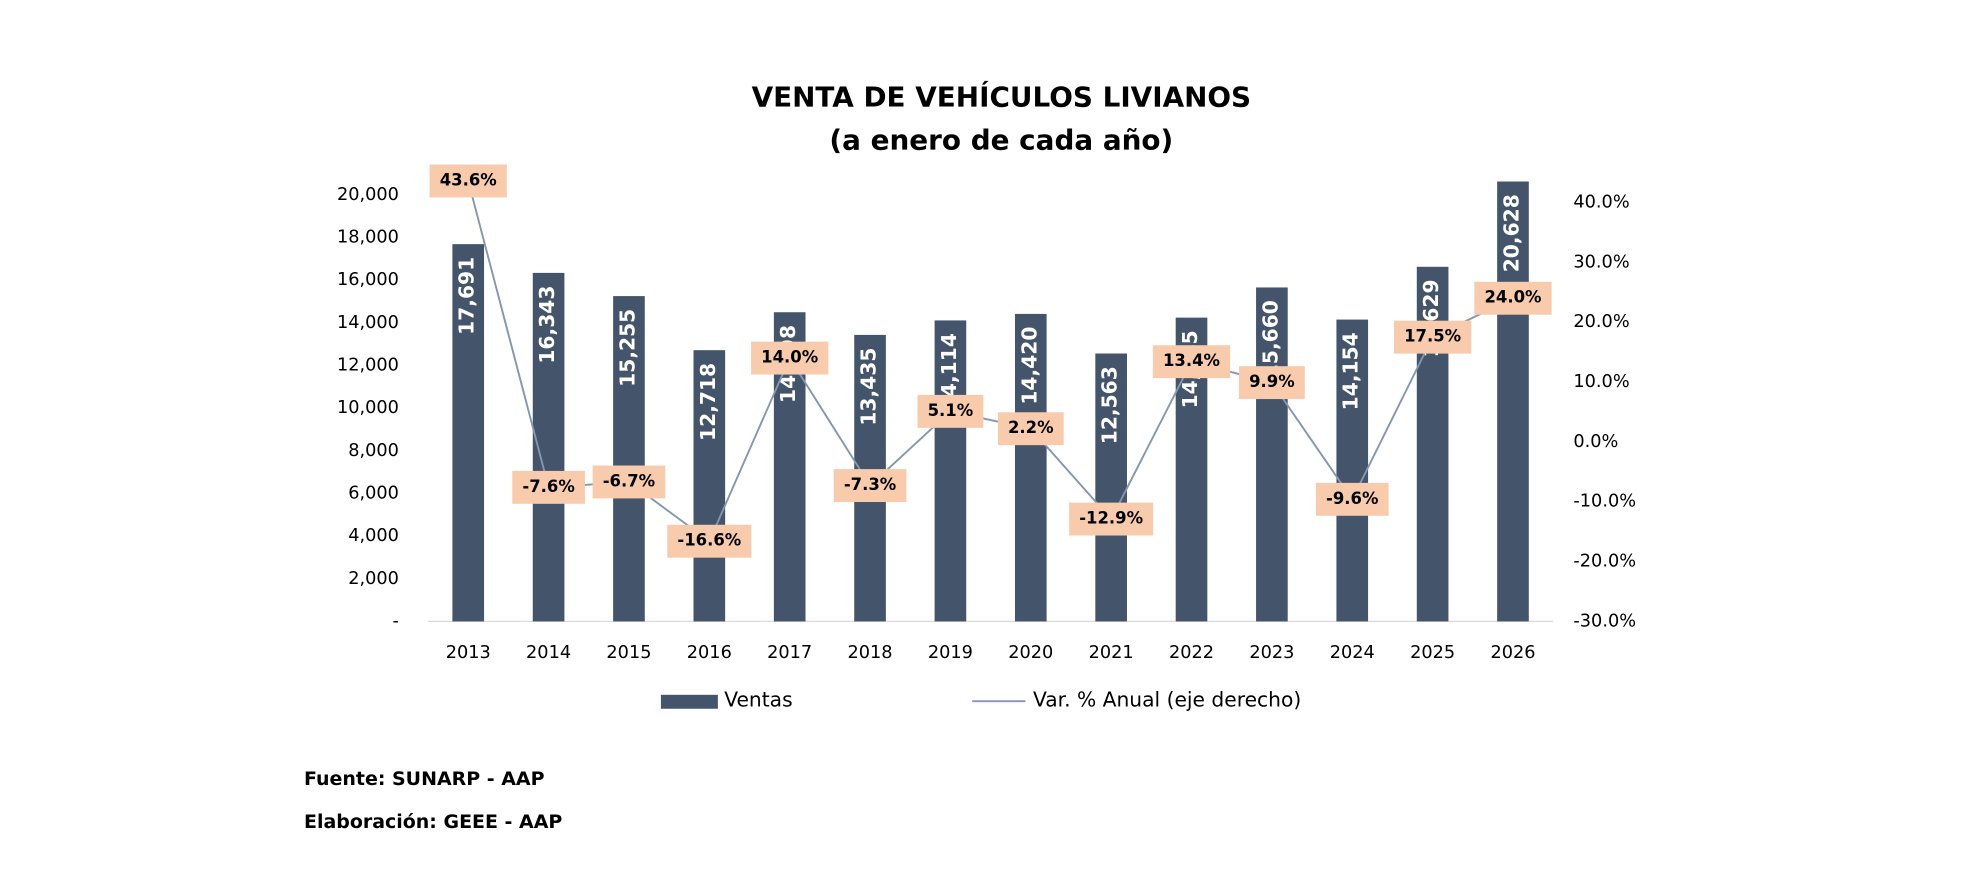  I want to click on line-value-label: -12.9%, so click(1111, 518).